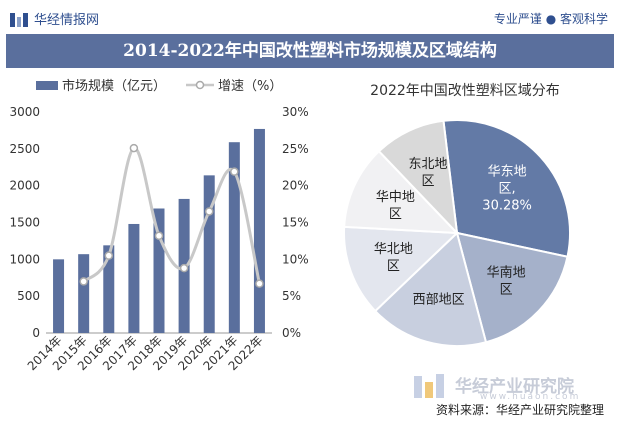 This screenshot has width=620, height=429. Describe the element at coordinates (514, 387) in the screenshot. I see `watermark-text: 华经产业研究院` at that location.